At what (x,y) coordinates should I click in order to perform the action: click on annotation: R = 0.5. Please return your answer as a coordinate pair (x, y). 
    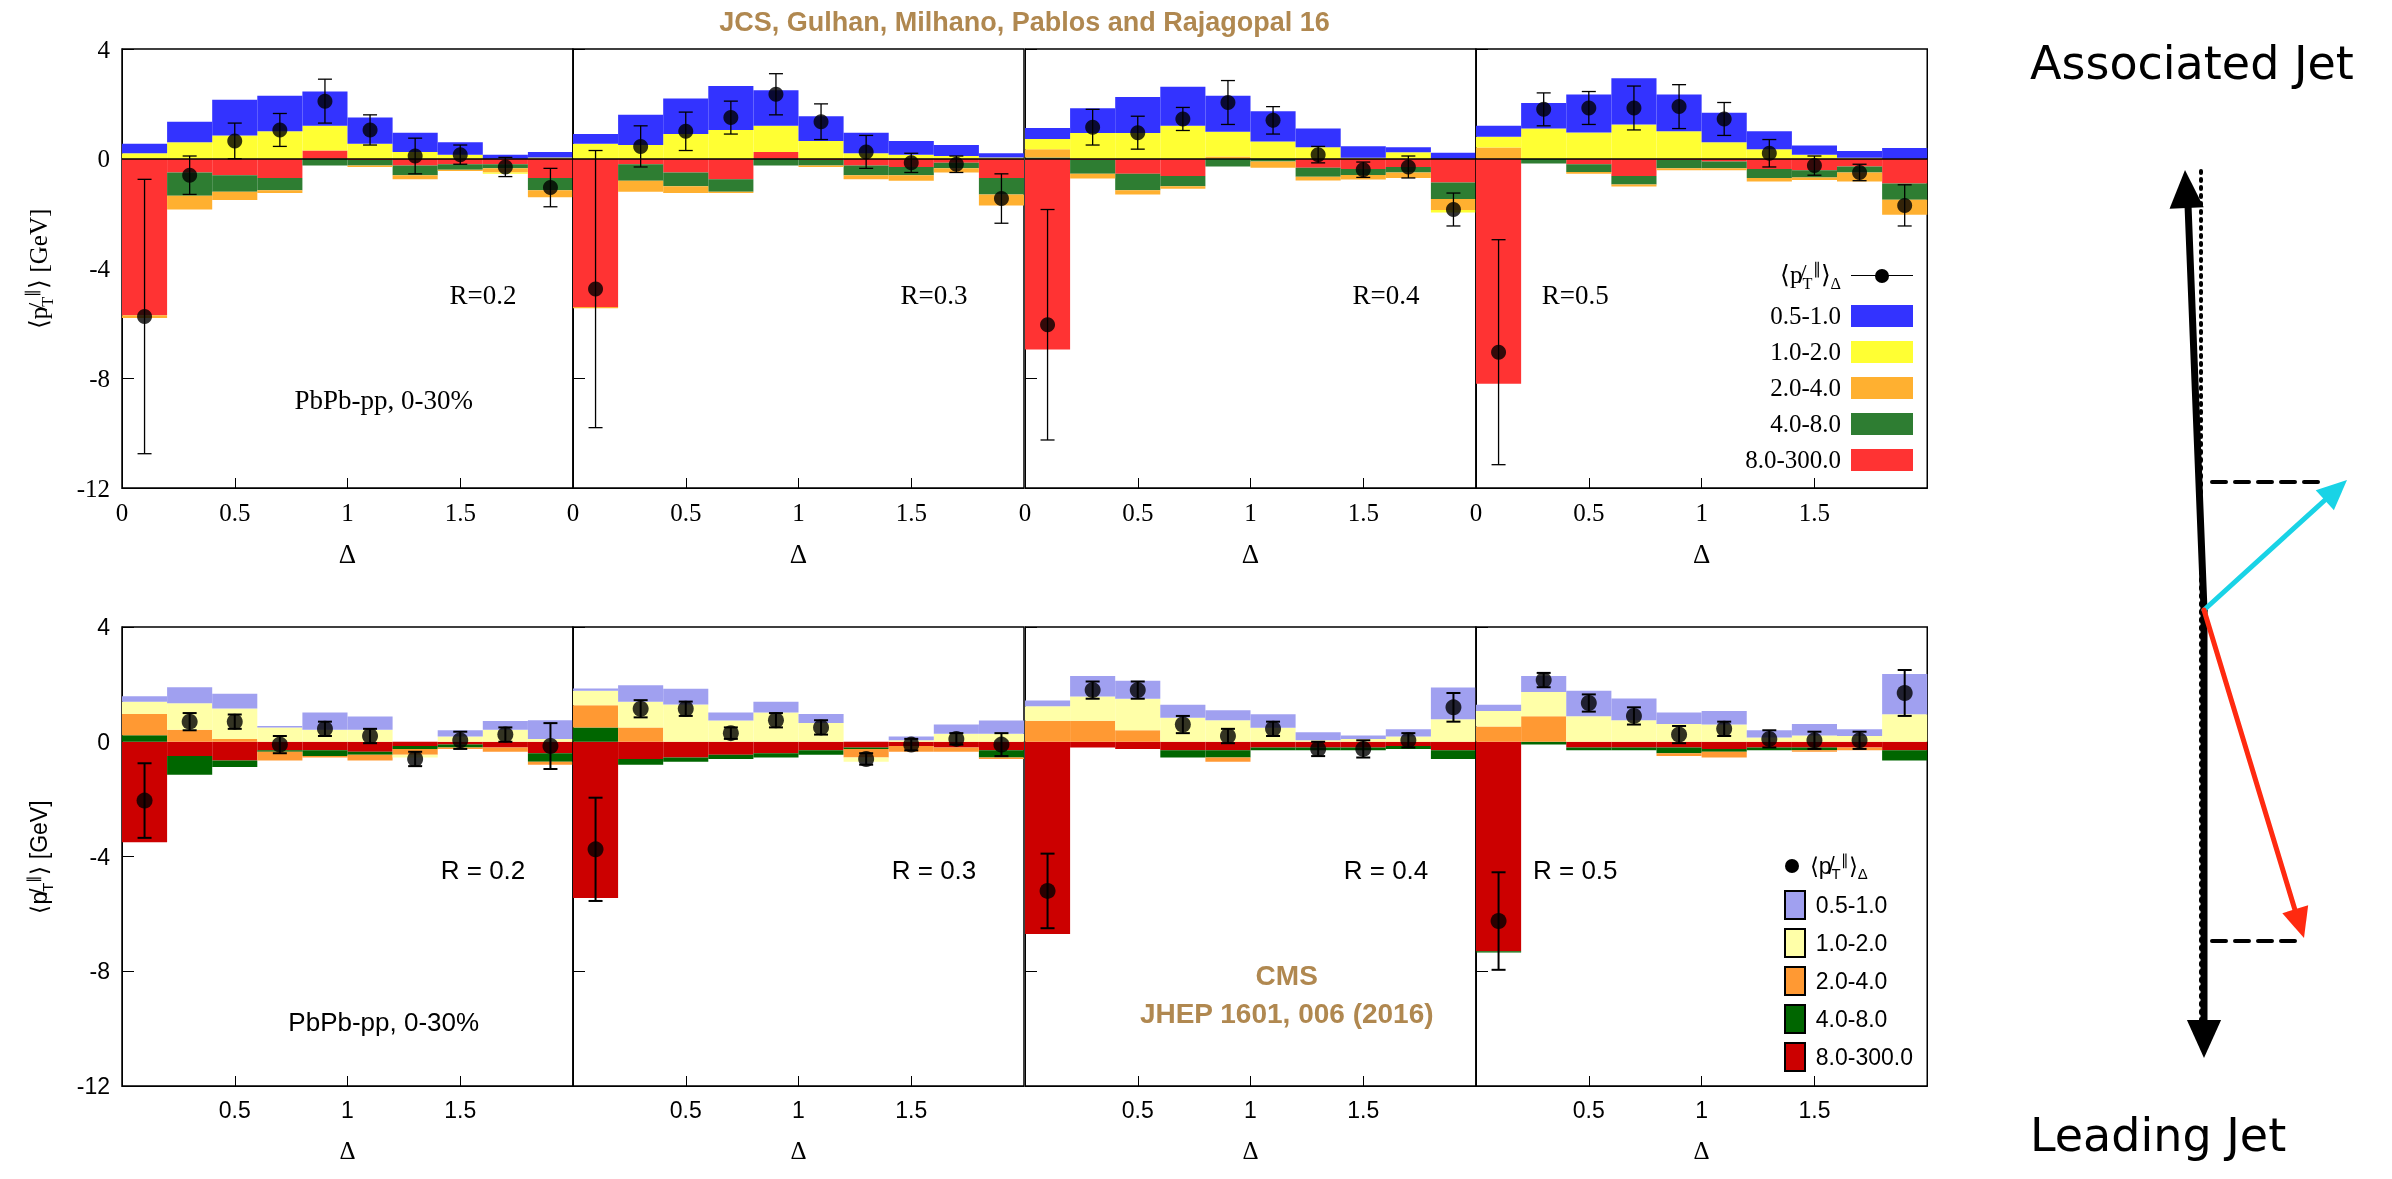
    Looking at the image, I should click on (1575, 870).